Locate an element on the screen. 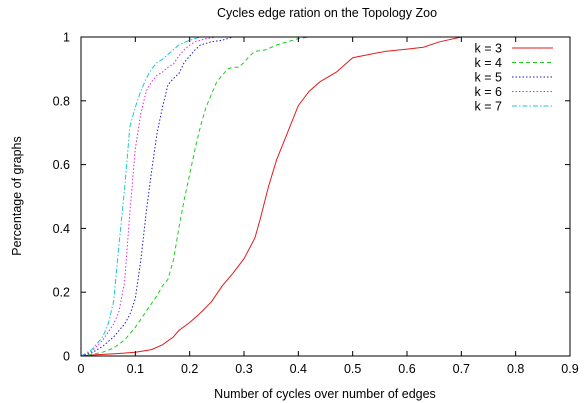  legend: k = 3k = 4k = 5k = 6k = 7 is located at coordinates (514, 78).